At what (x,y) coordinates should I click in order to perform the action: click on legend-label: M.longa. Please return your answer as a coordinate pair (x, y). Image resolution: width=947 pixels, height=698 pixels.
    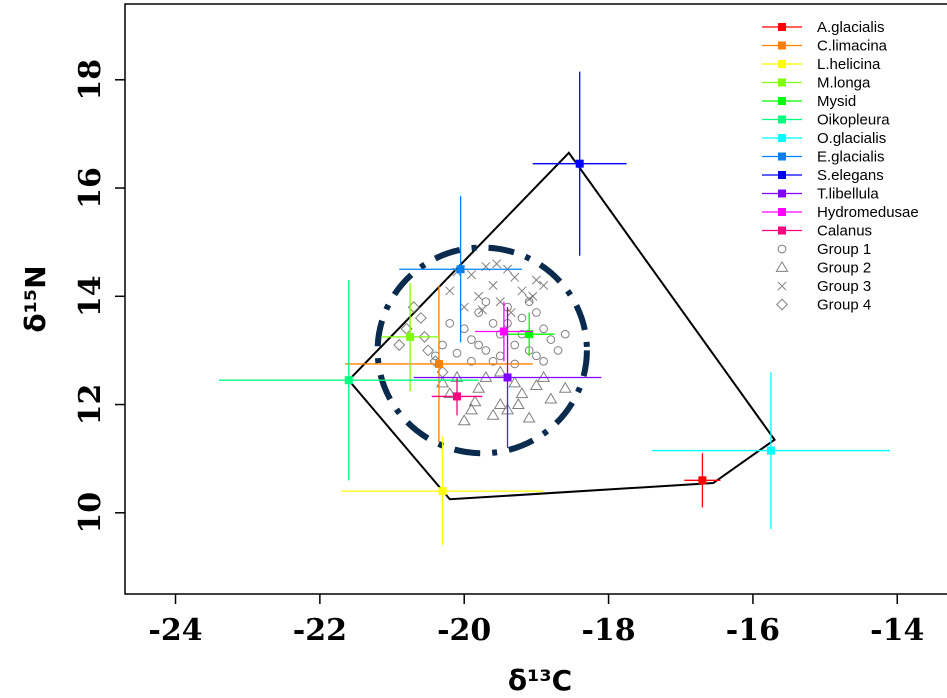
    Looking at the image, I should click on (844, 83).